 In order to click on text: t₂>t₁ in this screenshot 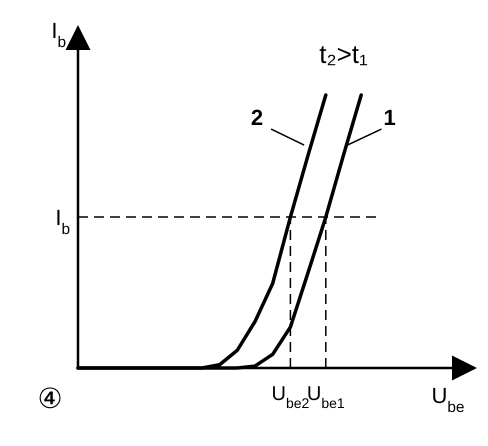, I will do `click(343, 54)`.